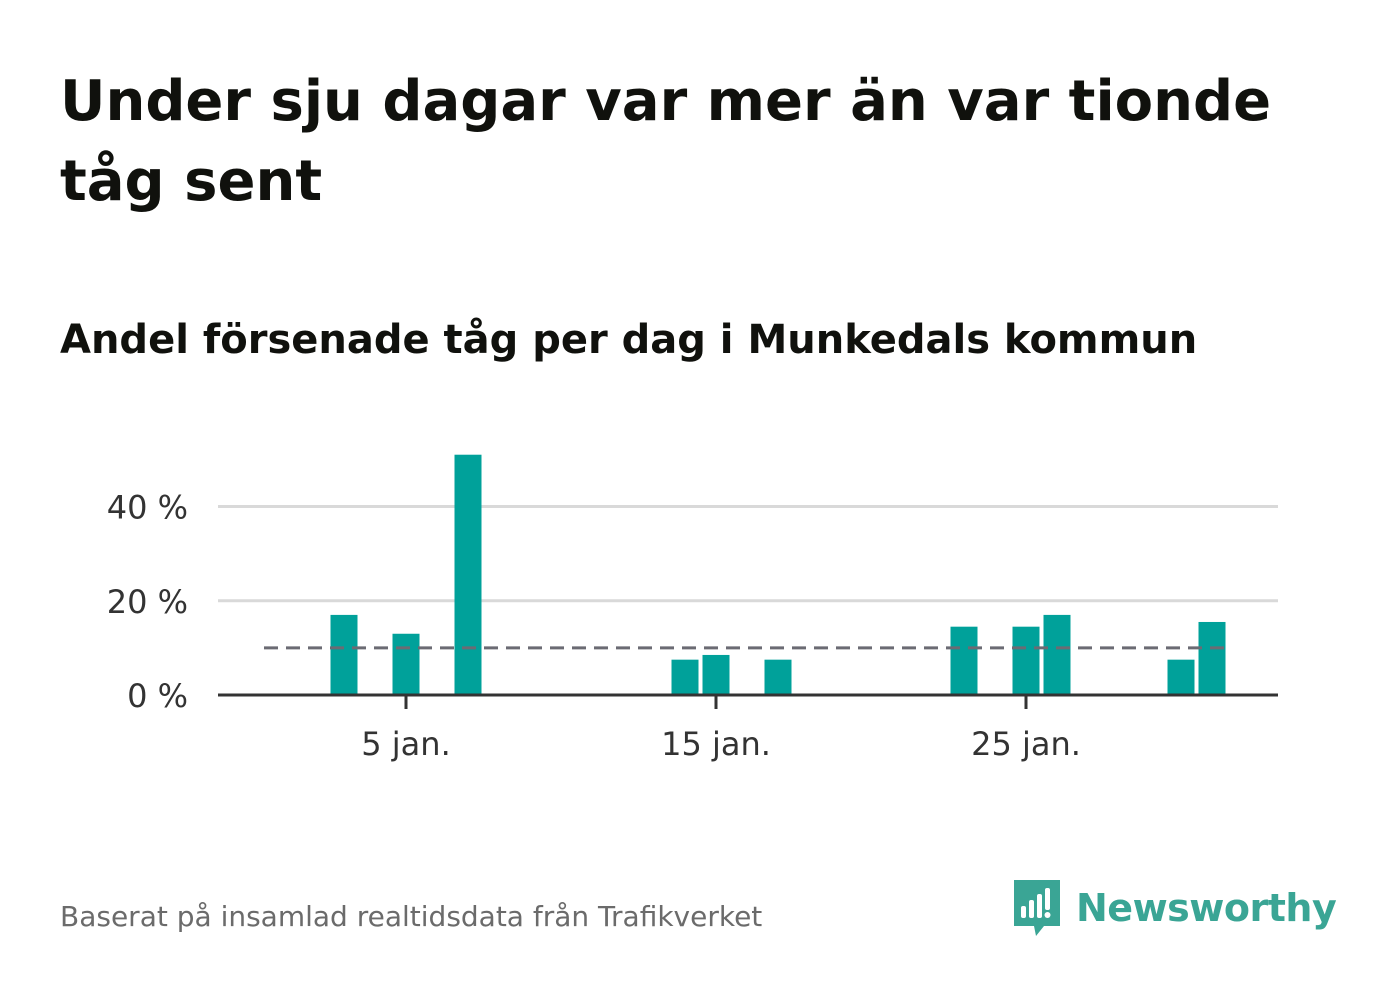 The height and width of the screenshot is (999, 1382). Describe the element at coordinates (748, 554) in the screenshot. I see `grid-lines` at that location.